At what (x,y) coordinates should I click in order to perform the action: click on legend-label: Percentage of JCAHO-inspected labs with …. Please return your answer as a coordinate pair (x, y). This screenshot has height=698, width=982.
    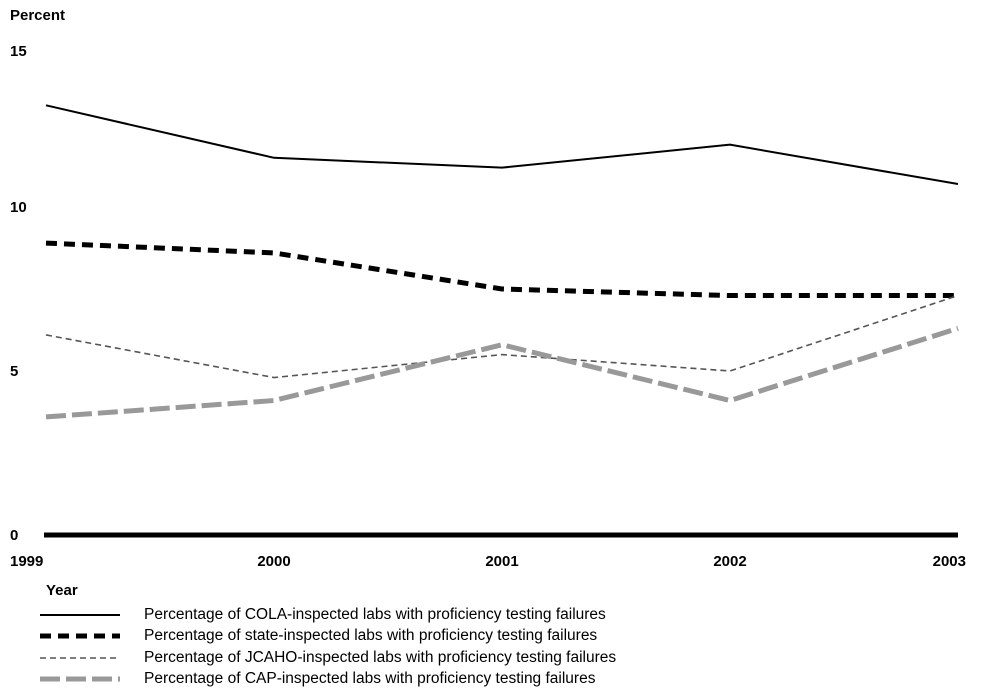
    Looking at the image, I should click on (380, 657).